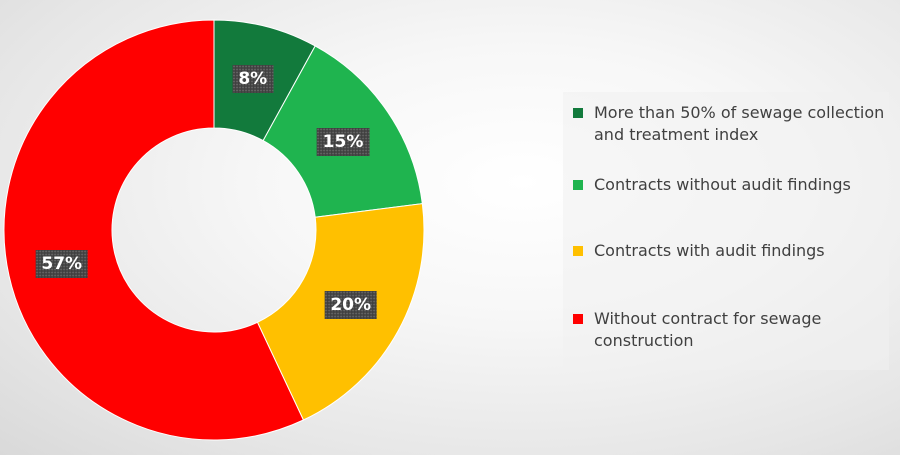  Describe the element at coordinates (62, 264) in the screenshot. I see `data-label-without-contract-for-sewage-construction: 57%` at that location.